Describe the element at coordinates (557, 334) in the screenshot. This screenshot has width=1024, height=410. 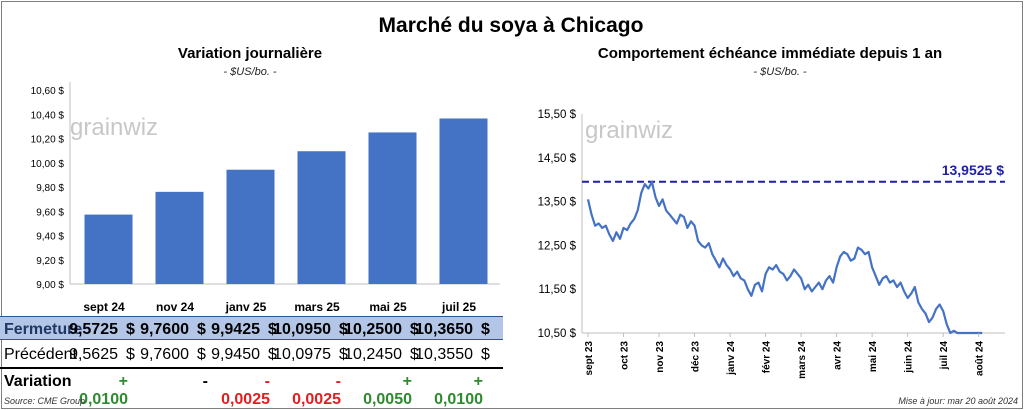
I see `line-y-tick-label: 10,50 $` at that location.